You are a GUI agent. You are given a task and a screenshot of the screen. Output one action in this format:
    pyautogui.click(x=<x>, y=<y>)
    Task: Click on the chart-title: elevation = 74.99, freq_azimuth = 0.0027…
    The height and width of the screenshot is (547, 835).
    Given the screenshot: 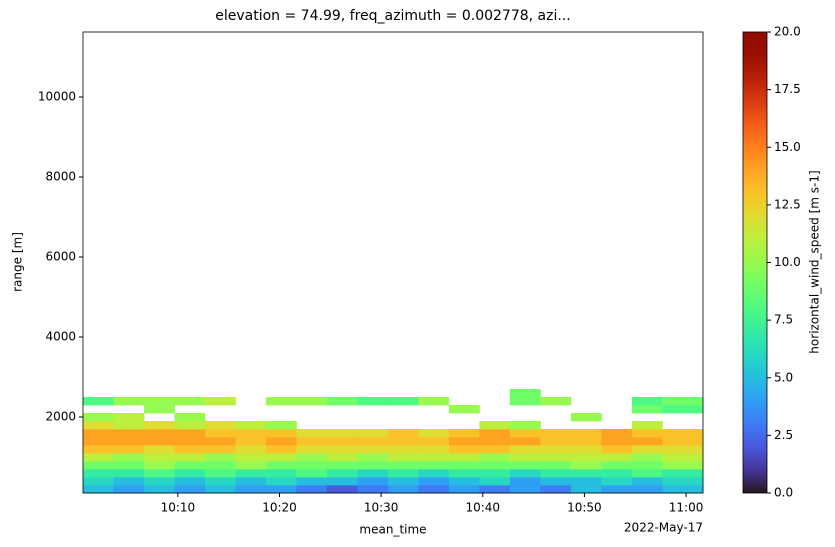 What is the action you would take?
    pyautogui.click(x=392, y=16)
    